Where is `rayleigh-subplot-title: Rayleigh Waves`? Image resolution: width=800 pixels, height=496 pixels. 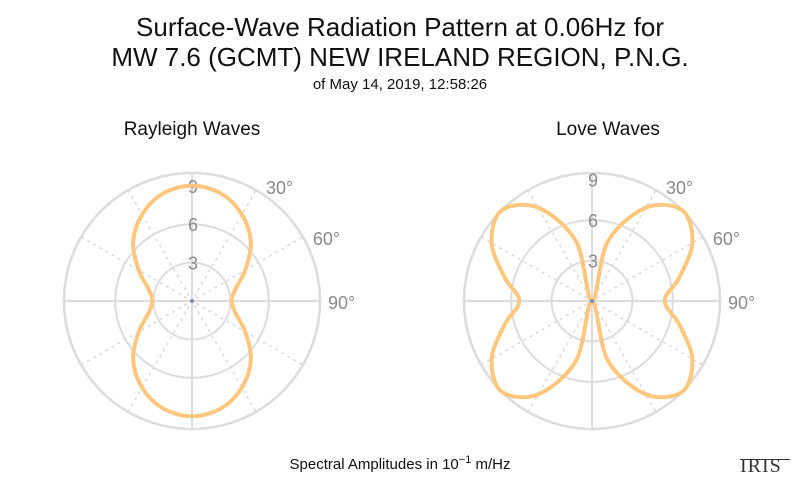 rayleigh-subplot-title: Rayleigh Waves is located at coordinates (192, 129).